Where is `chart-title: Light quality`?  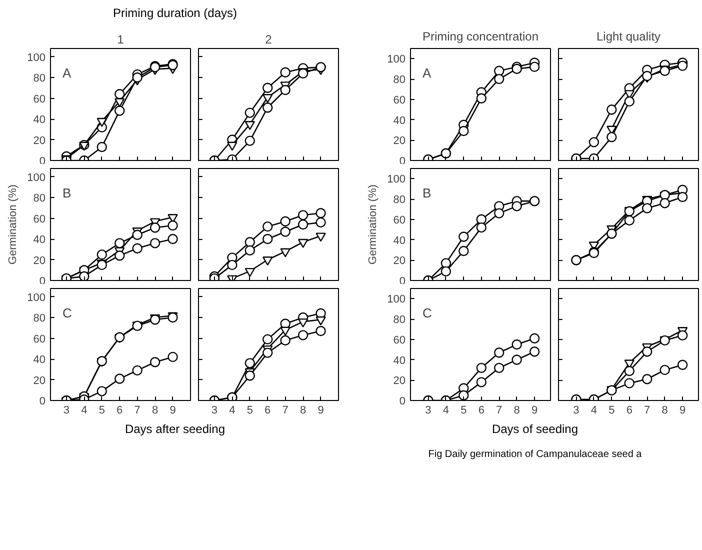 chart-title: Light quality is located at coordinates (628, 37).